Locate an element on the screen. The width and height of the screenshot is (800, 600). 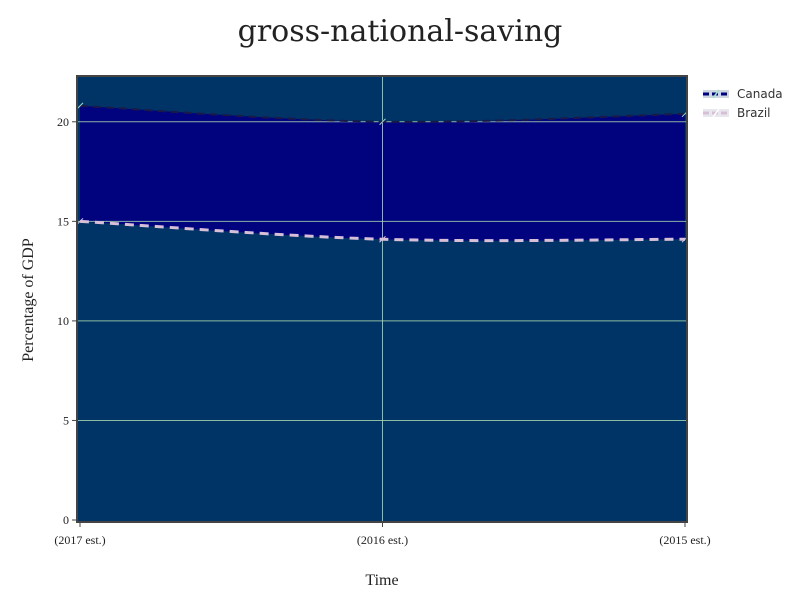
legend: Canada Brazil is located at coordinates (743, 103).